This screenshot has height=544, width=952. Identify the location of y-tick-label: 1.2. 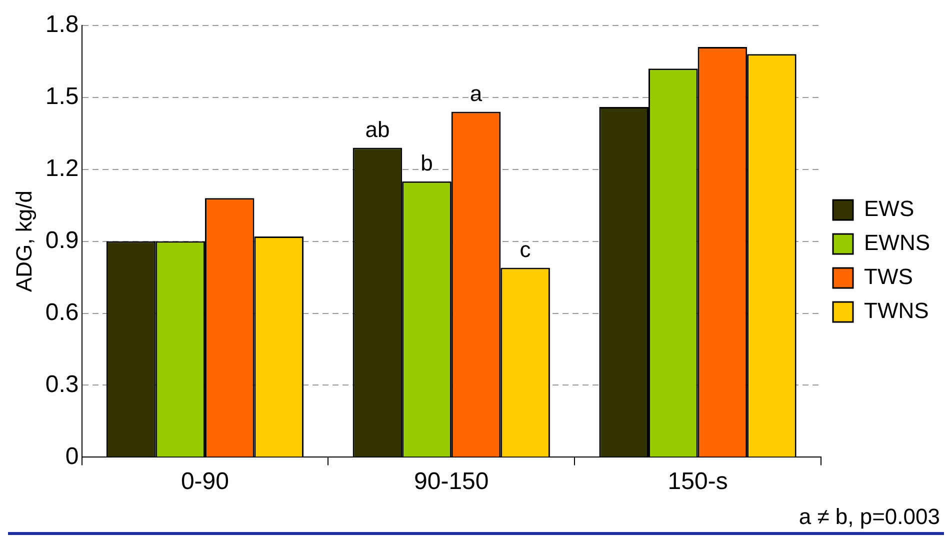
(62, 168).